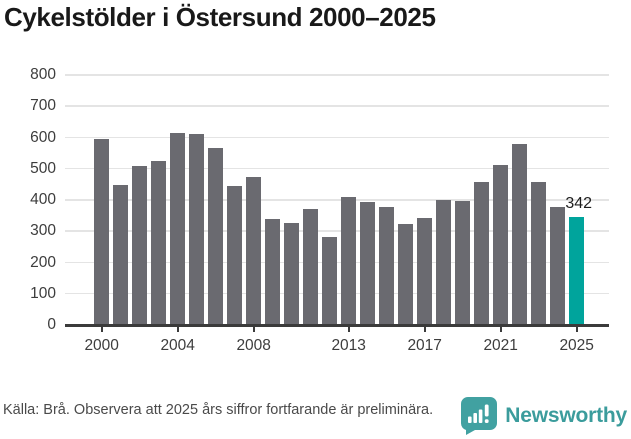 The height and width of the screenshot is (439, 631). What do you see at coordinates (43, 293) in the screenshot?
I see `y-tick-label-100: 100` at bounding box center [43, 293].